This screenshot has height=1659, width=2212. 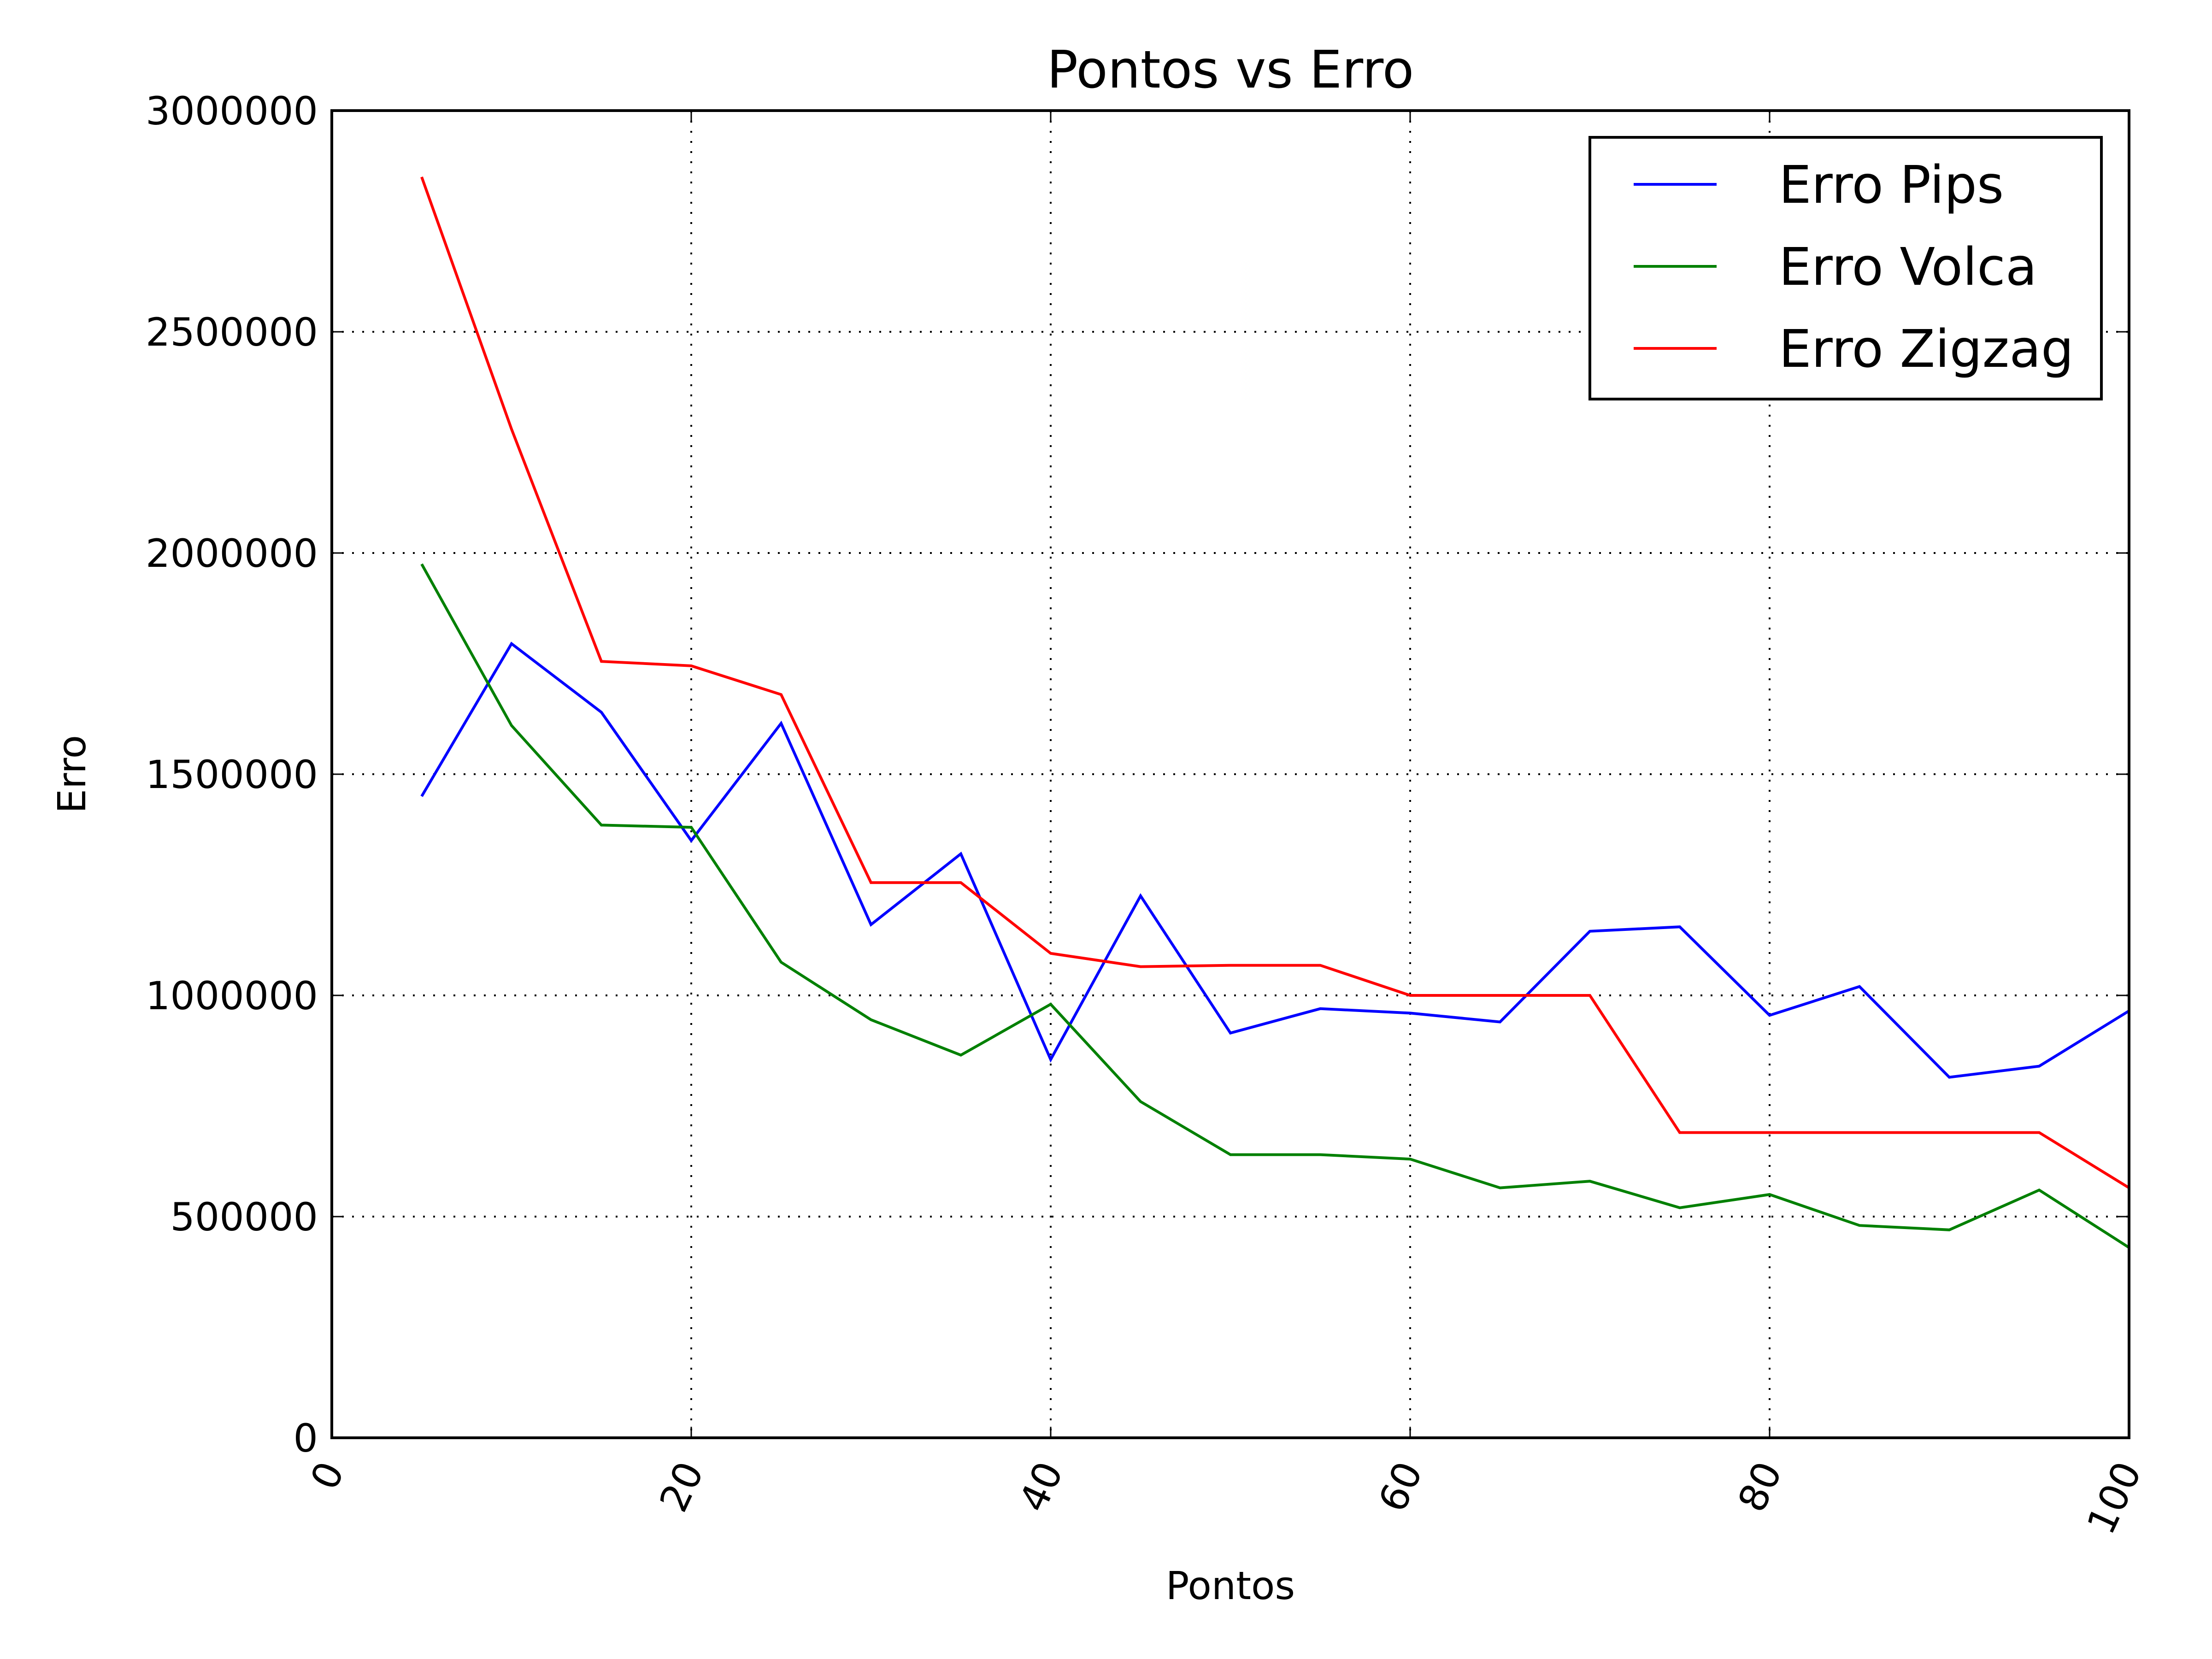 I want to click on legend-label-erro-zigzag: Erro Zigzag, so click(x=1926, y=349).